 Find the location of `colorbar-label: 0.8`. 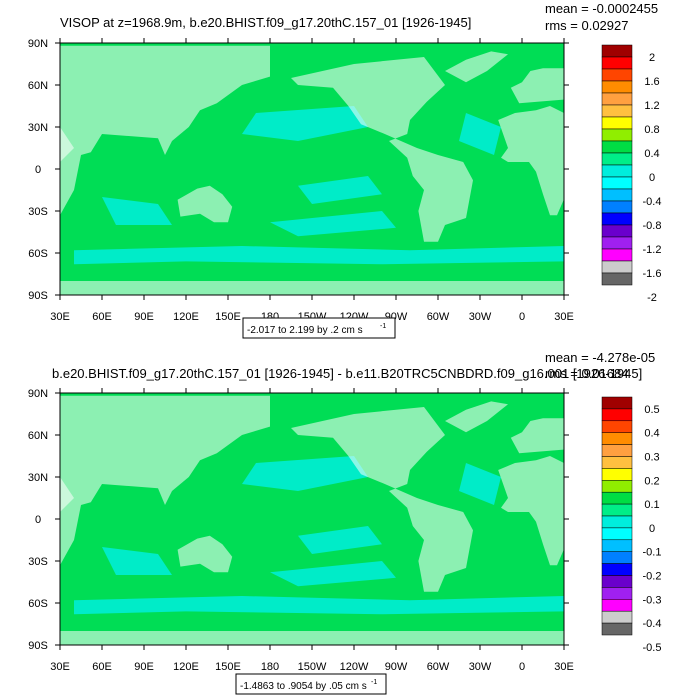

colorbar-label: 0.8 is located at coordinates (651, 130).